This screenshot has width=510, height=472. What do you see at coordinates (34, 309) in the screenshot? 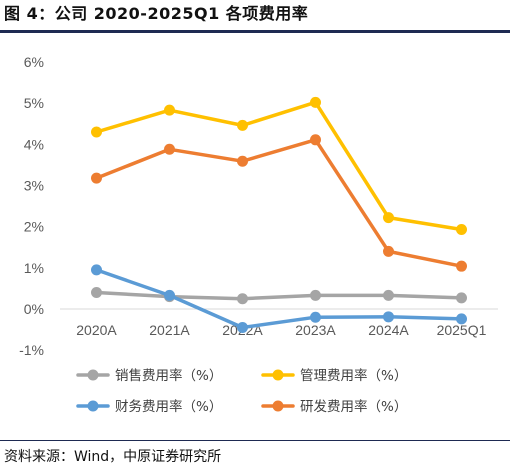
I see `y-tick-label: 0%` at bounding box center [34, 309].